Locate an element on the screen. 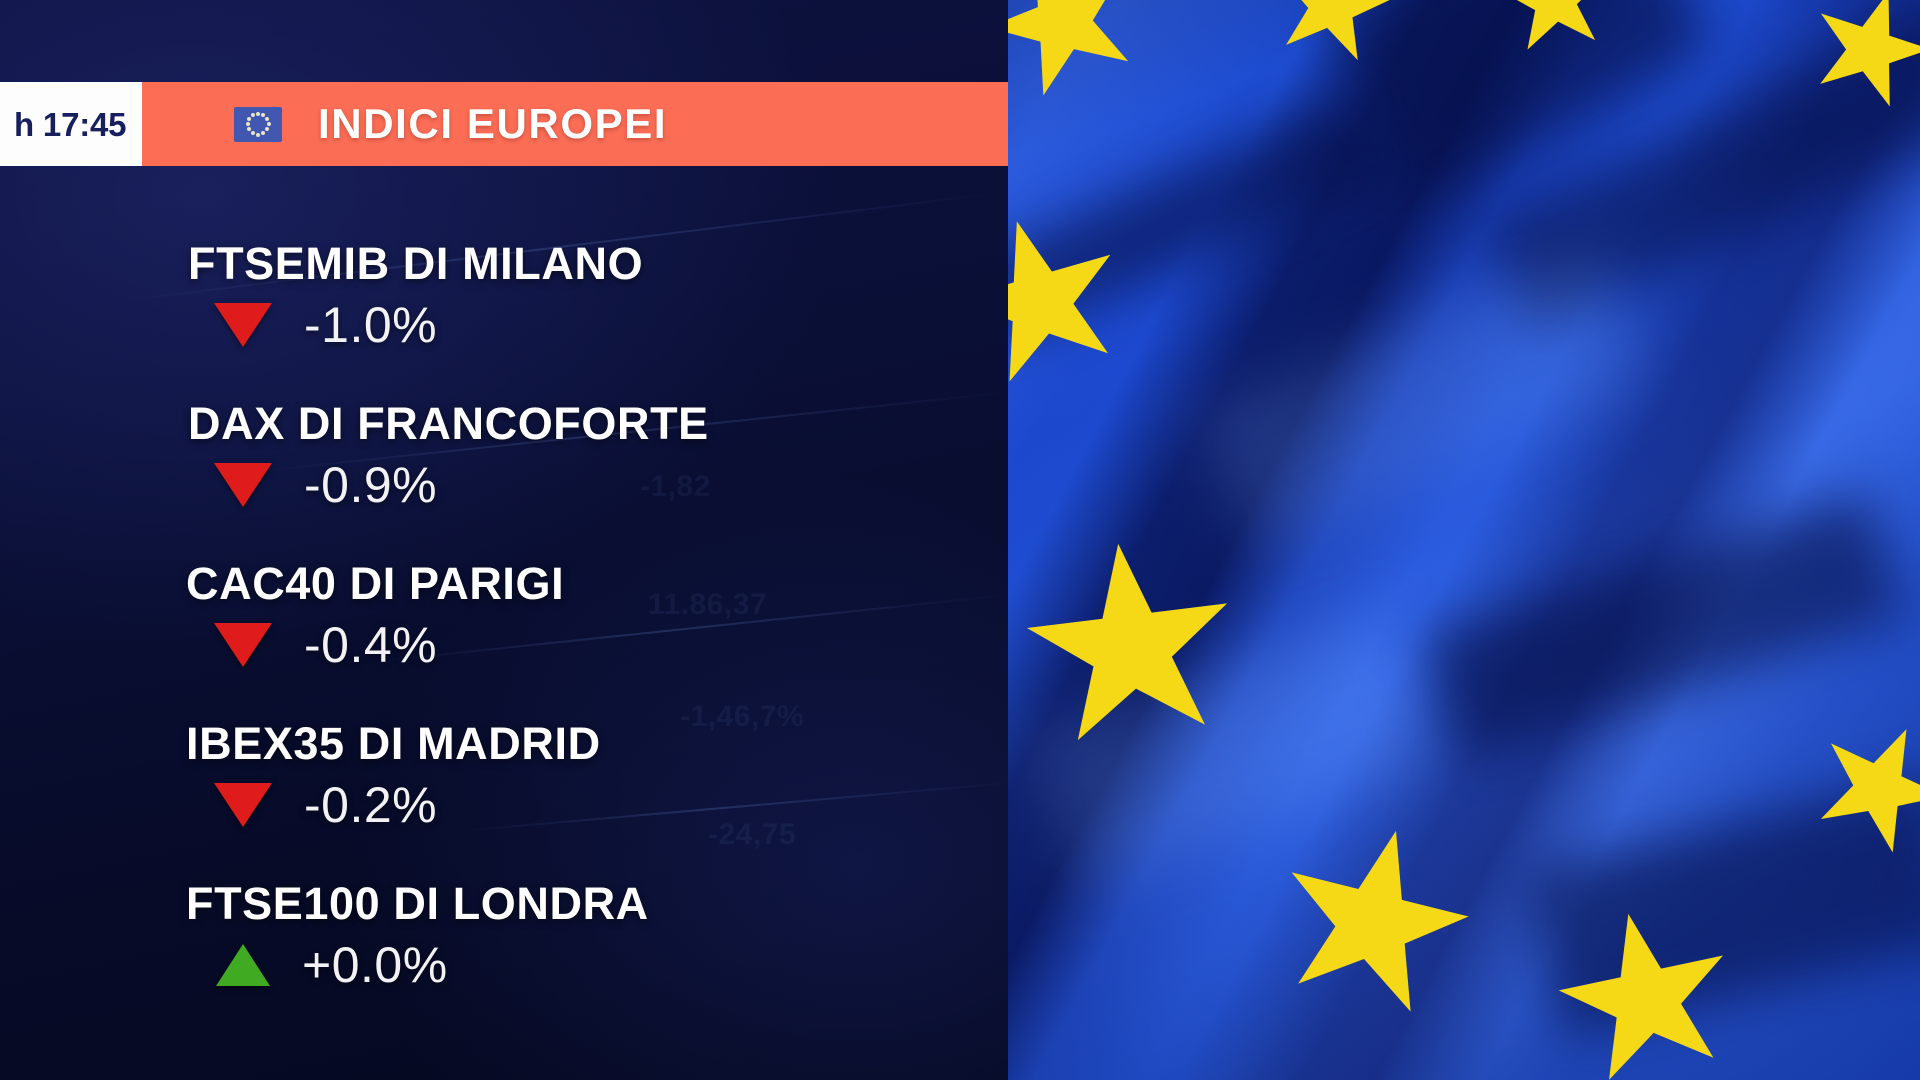  index-value-row: +0.0% is located at coordinates (332, 965).